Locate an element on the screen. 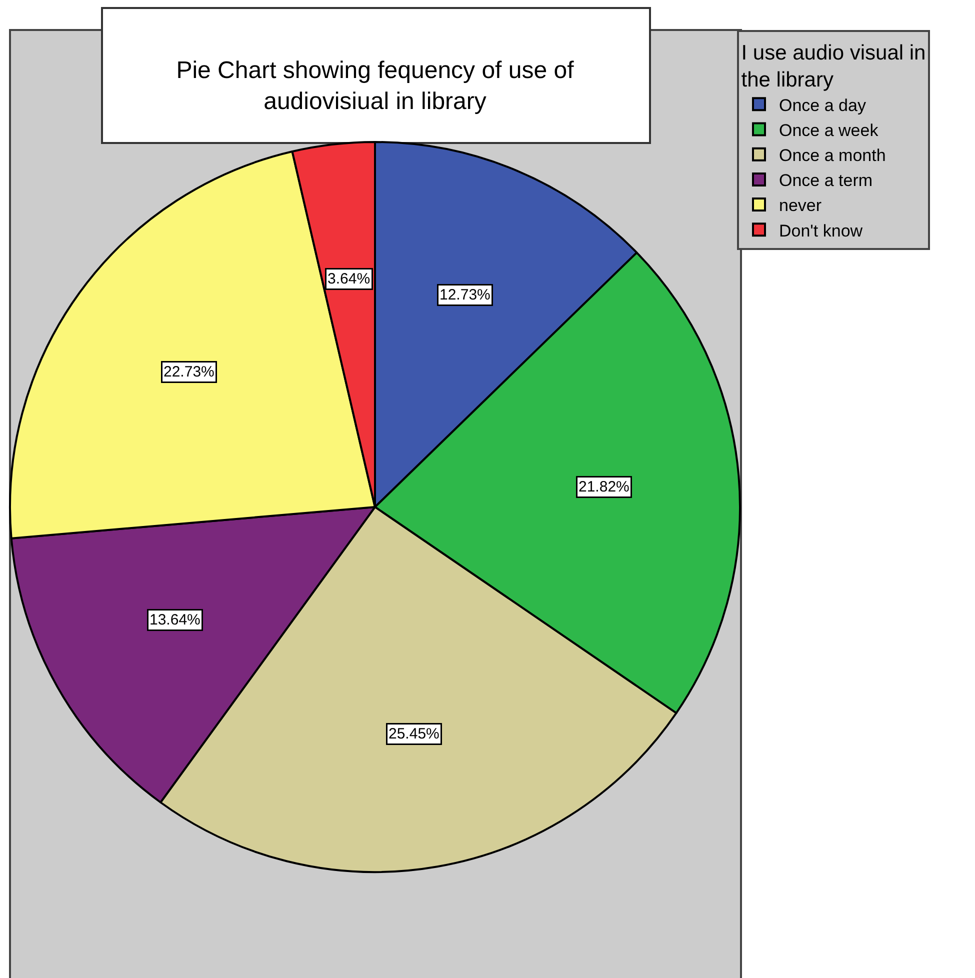  legend-label: Don't know is located at coordinates (821, 230).